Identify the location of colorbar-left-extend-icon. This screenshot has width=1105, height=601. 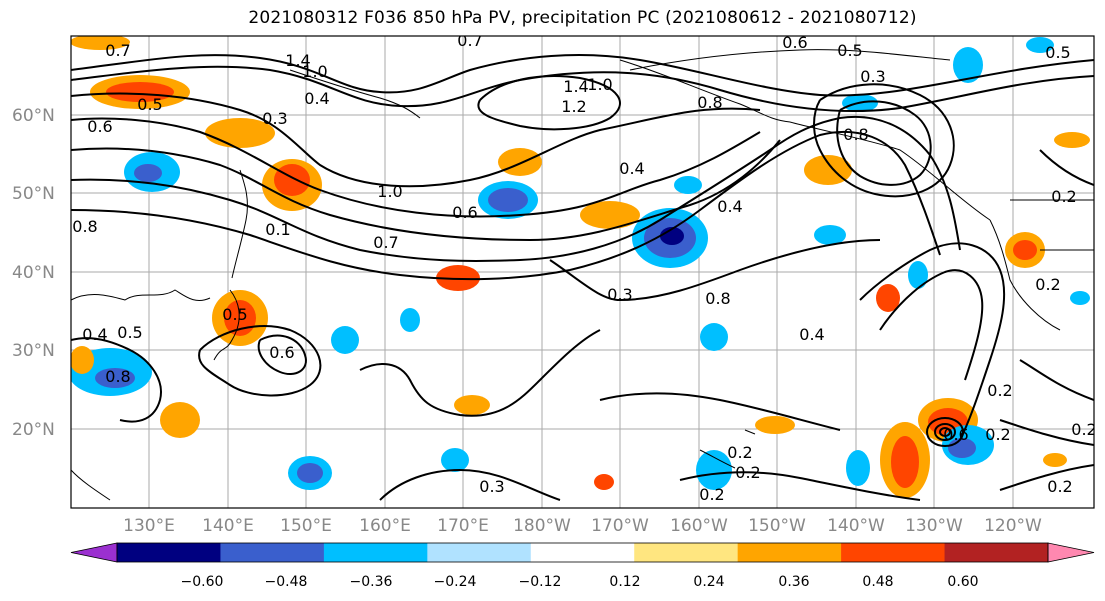
(94, 552).